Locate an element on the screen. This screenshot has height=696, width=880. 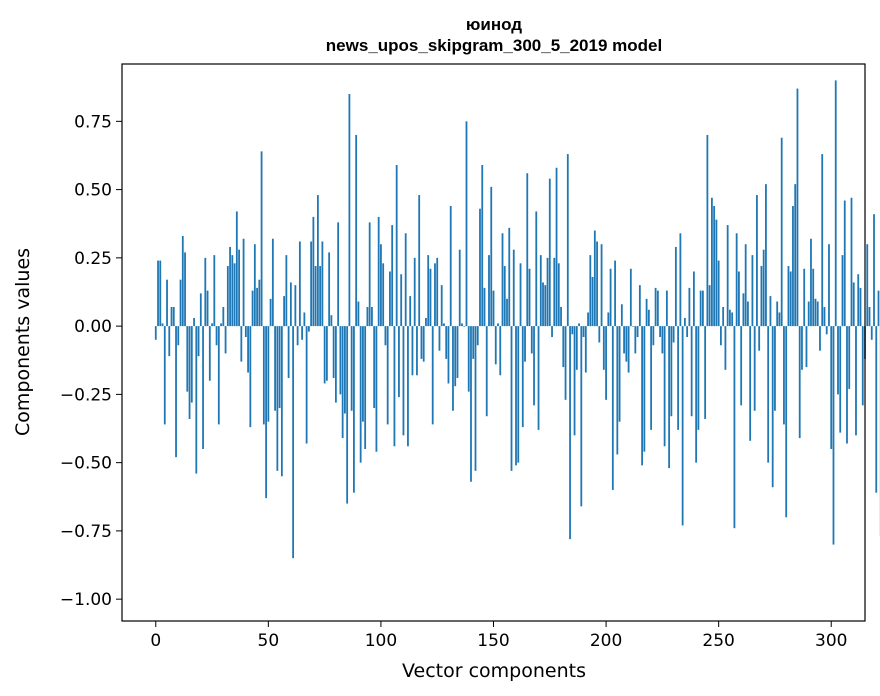
x-tick-label: 0 is located at coordinates (155, 641).